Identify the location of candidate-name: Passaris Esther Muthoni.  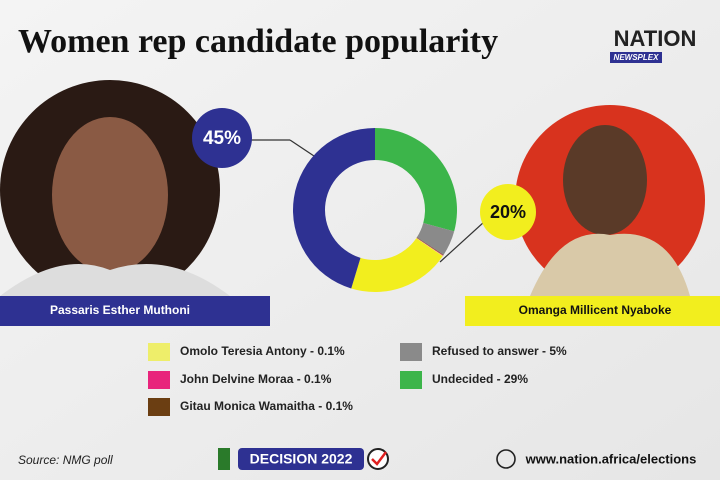
(120, 310).